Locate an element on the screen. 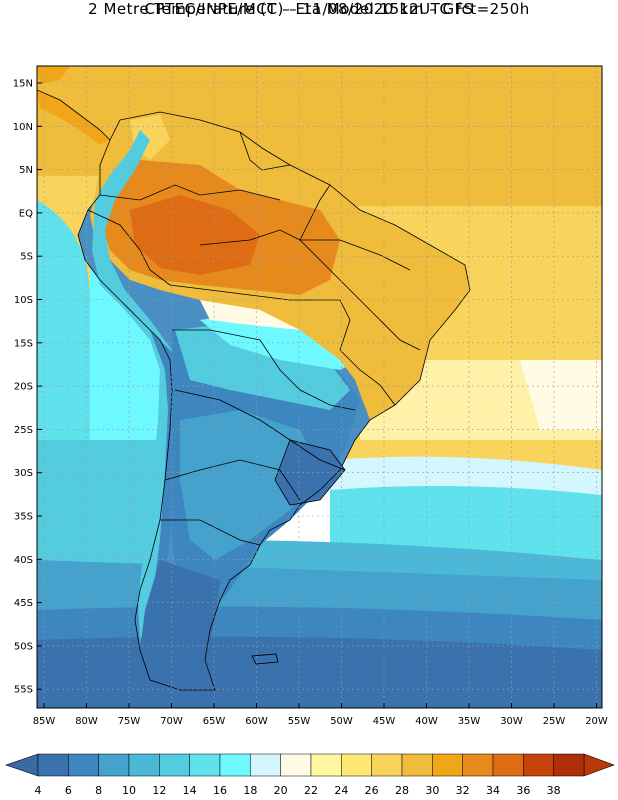 Image resolution: width=618 pixels, height=800 pixels. lon-tick-label: 35W is located at coordinates (469, 721).